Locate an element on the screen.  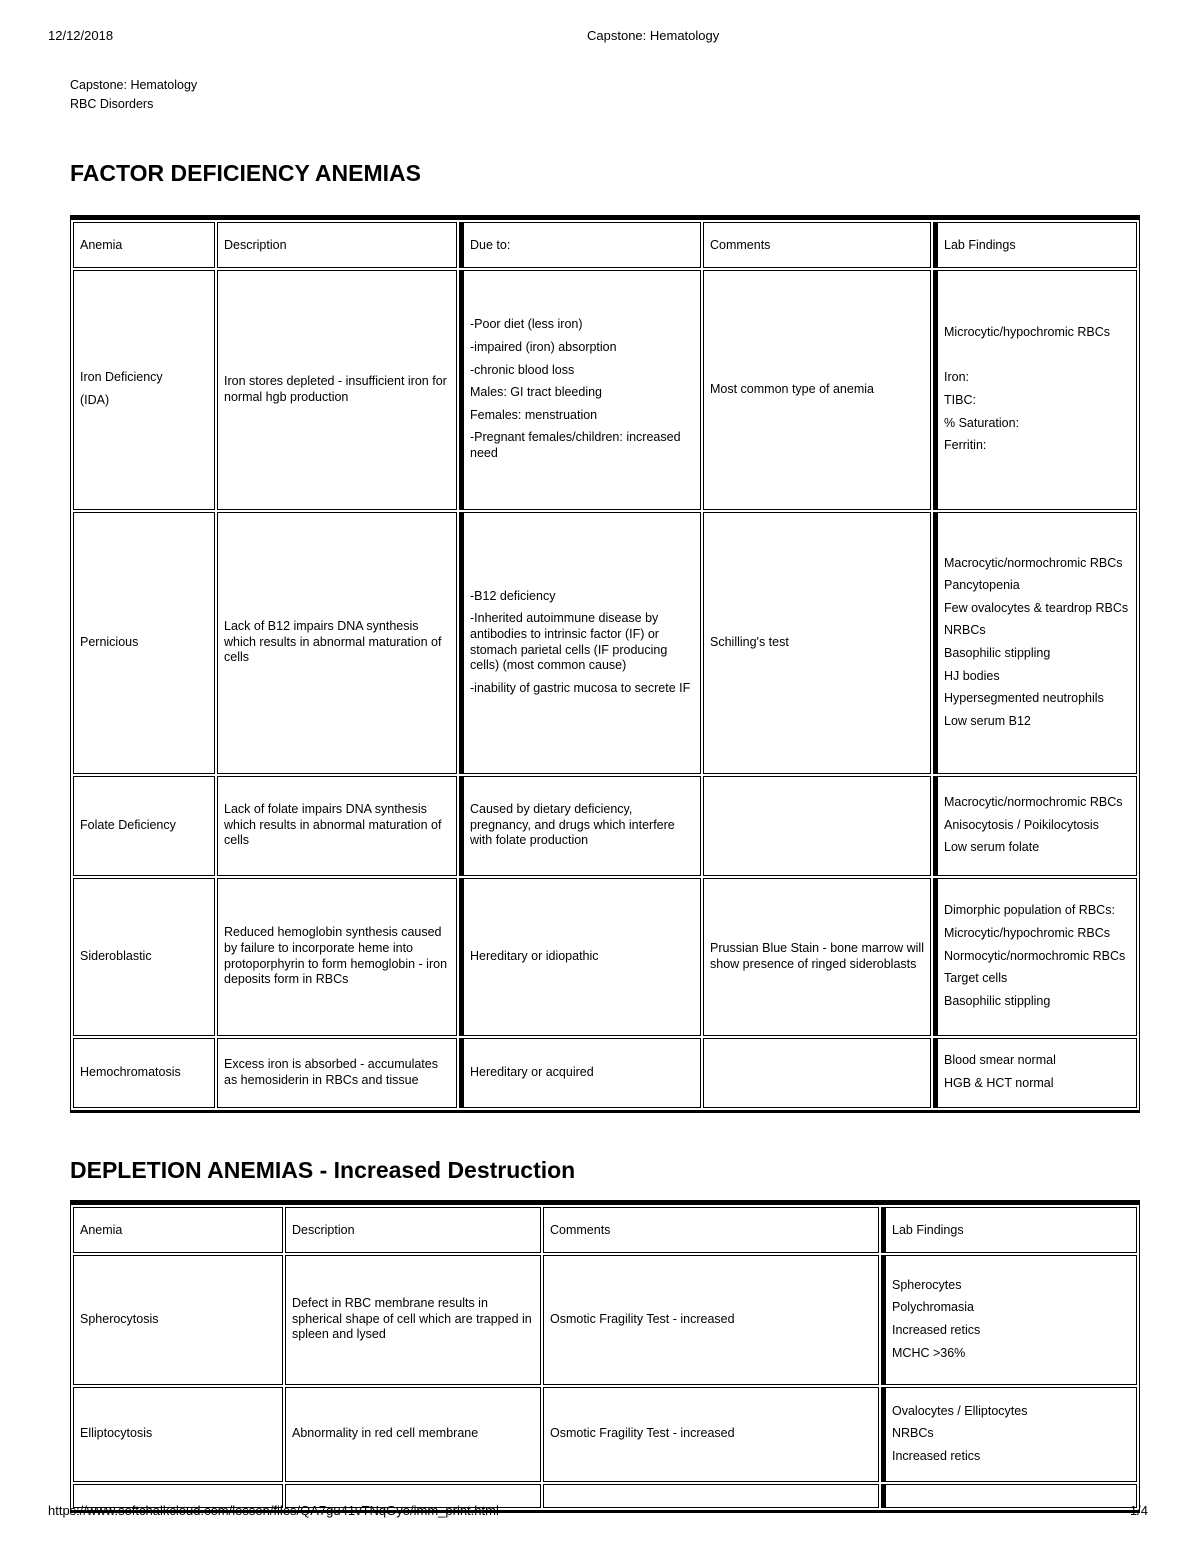
cell-line: Ferritin: is located at coordinates (965, 445).